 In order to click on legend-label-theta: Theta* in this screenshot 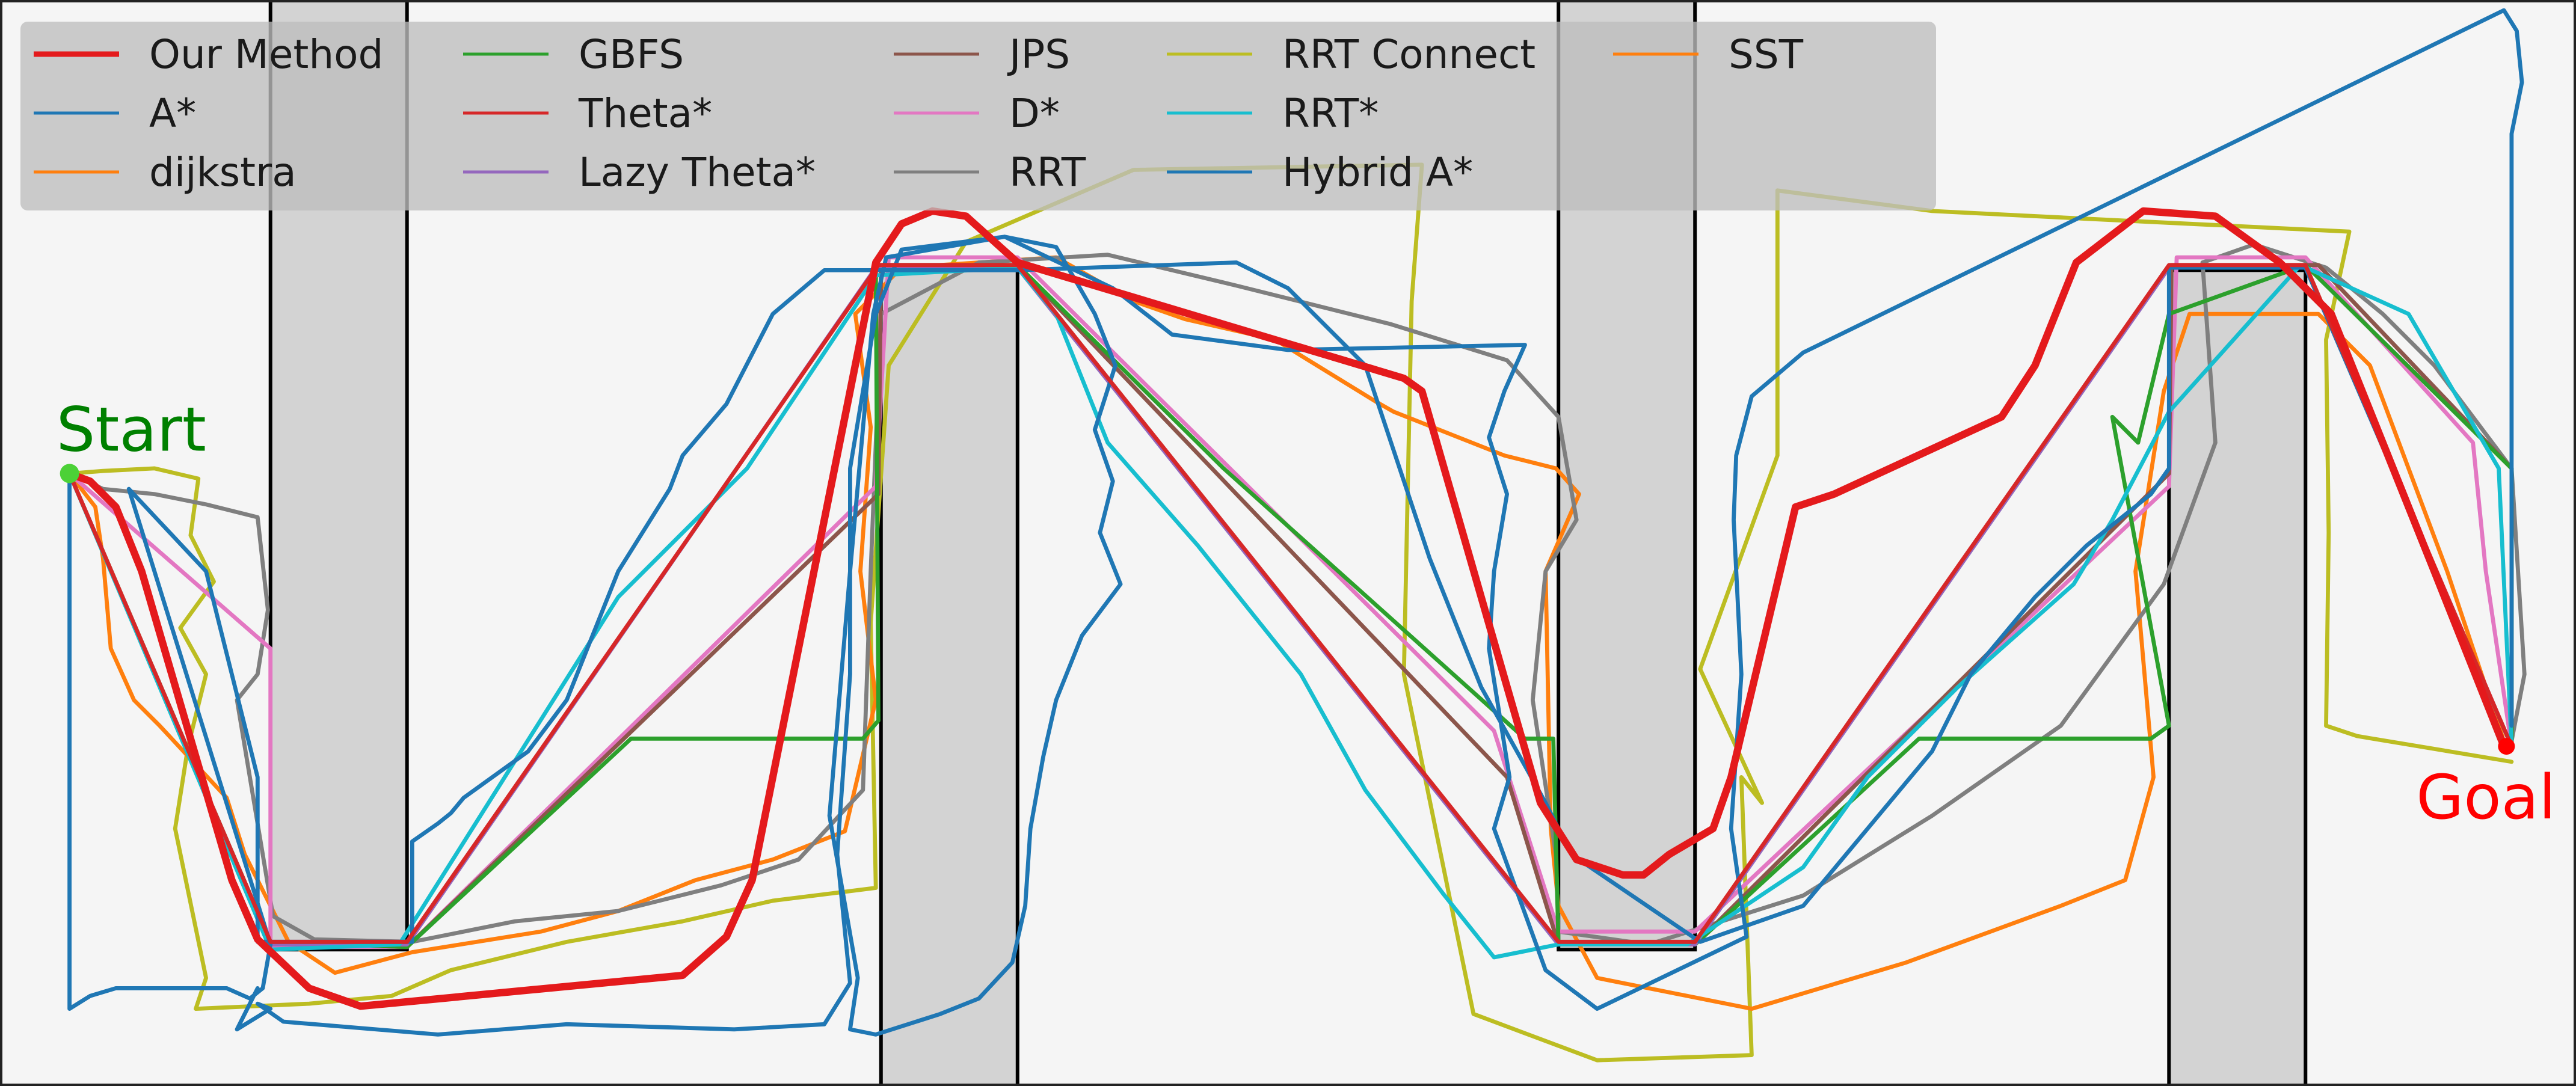, I will do `click(645, 114)`.